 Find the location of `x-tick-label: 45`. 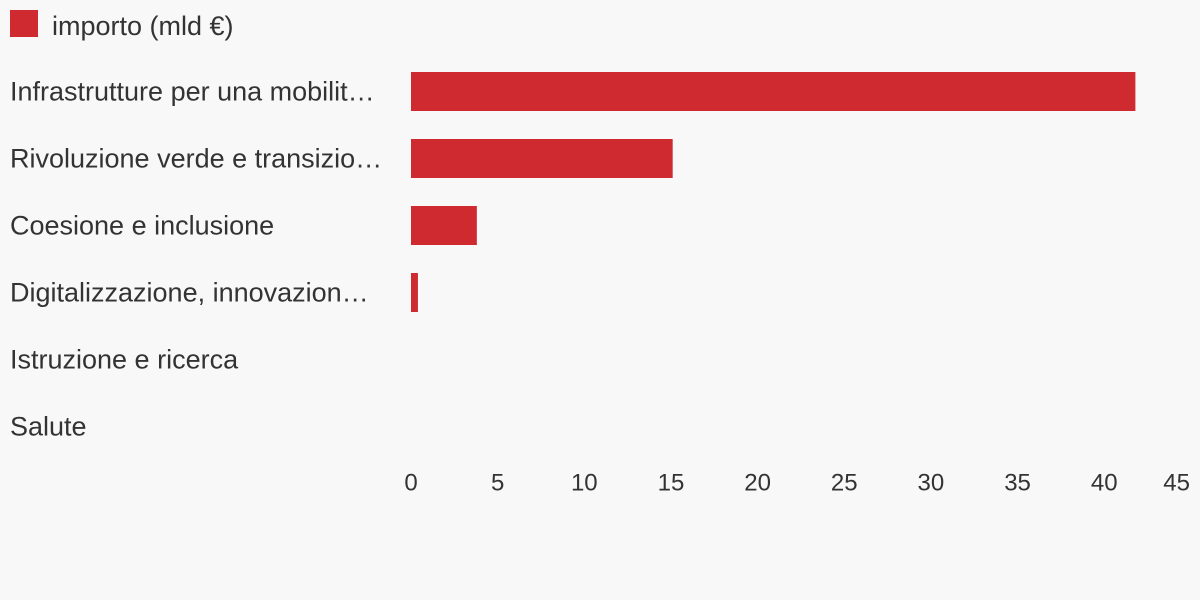

x-tick-label: 45 is located at coordinates (1176, 483).